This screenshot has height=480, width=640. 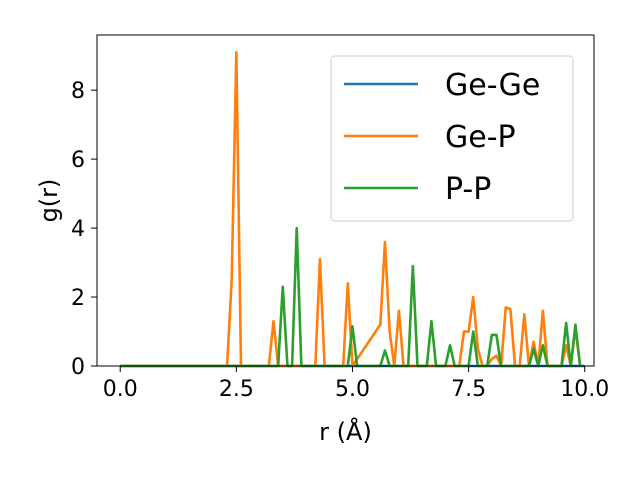 I want to click on x-axis-label: r (Å), so click(x=345, y=431).